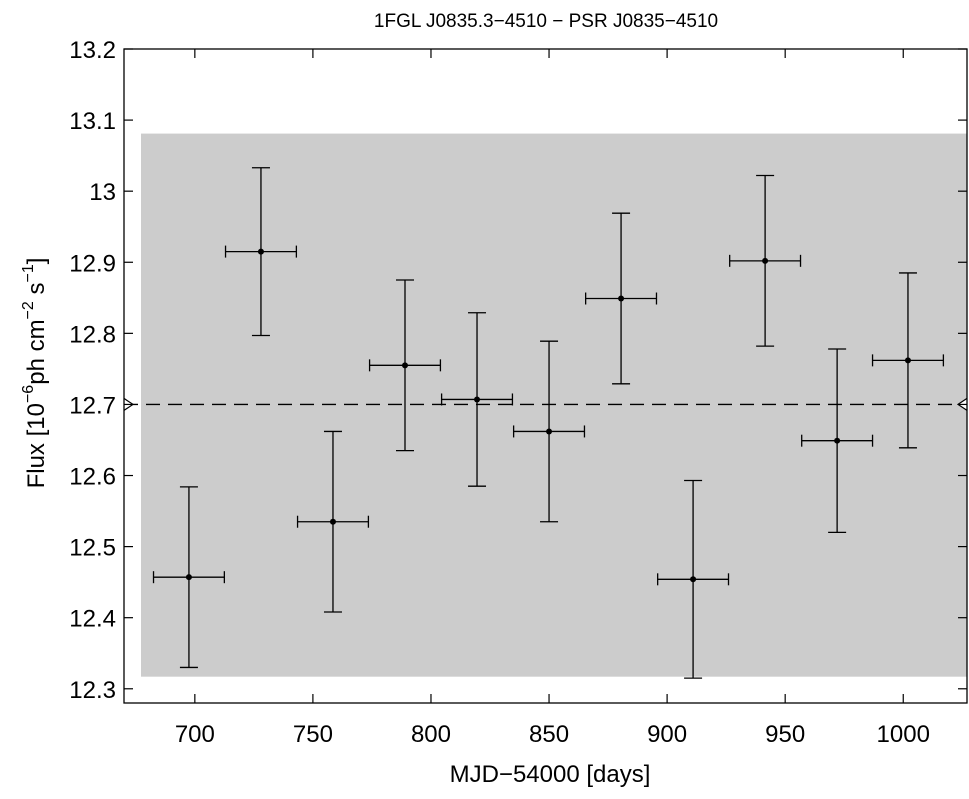 Image resolution: width=969 pixels, height=799 pixels. I want to click on y-tick-label: 12.5, so click(92, 548).